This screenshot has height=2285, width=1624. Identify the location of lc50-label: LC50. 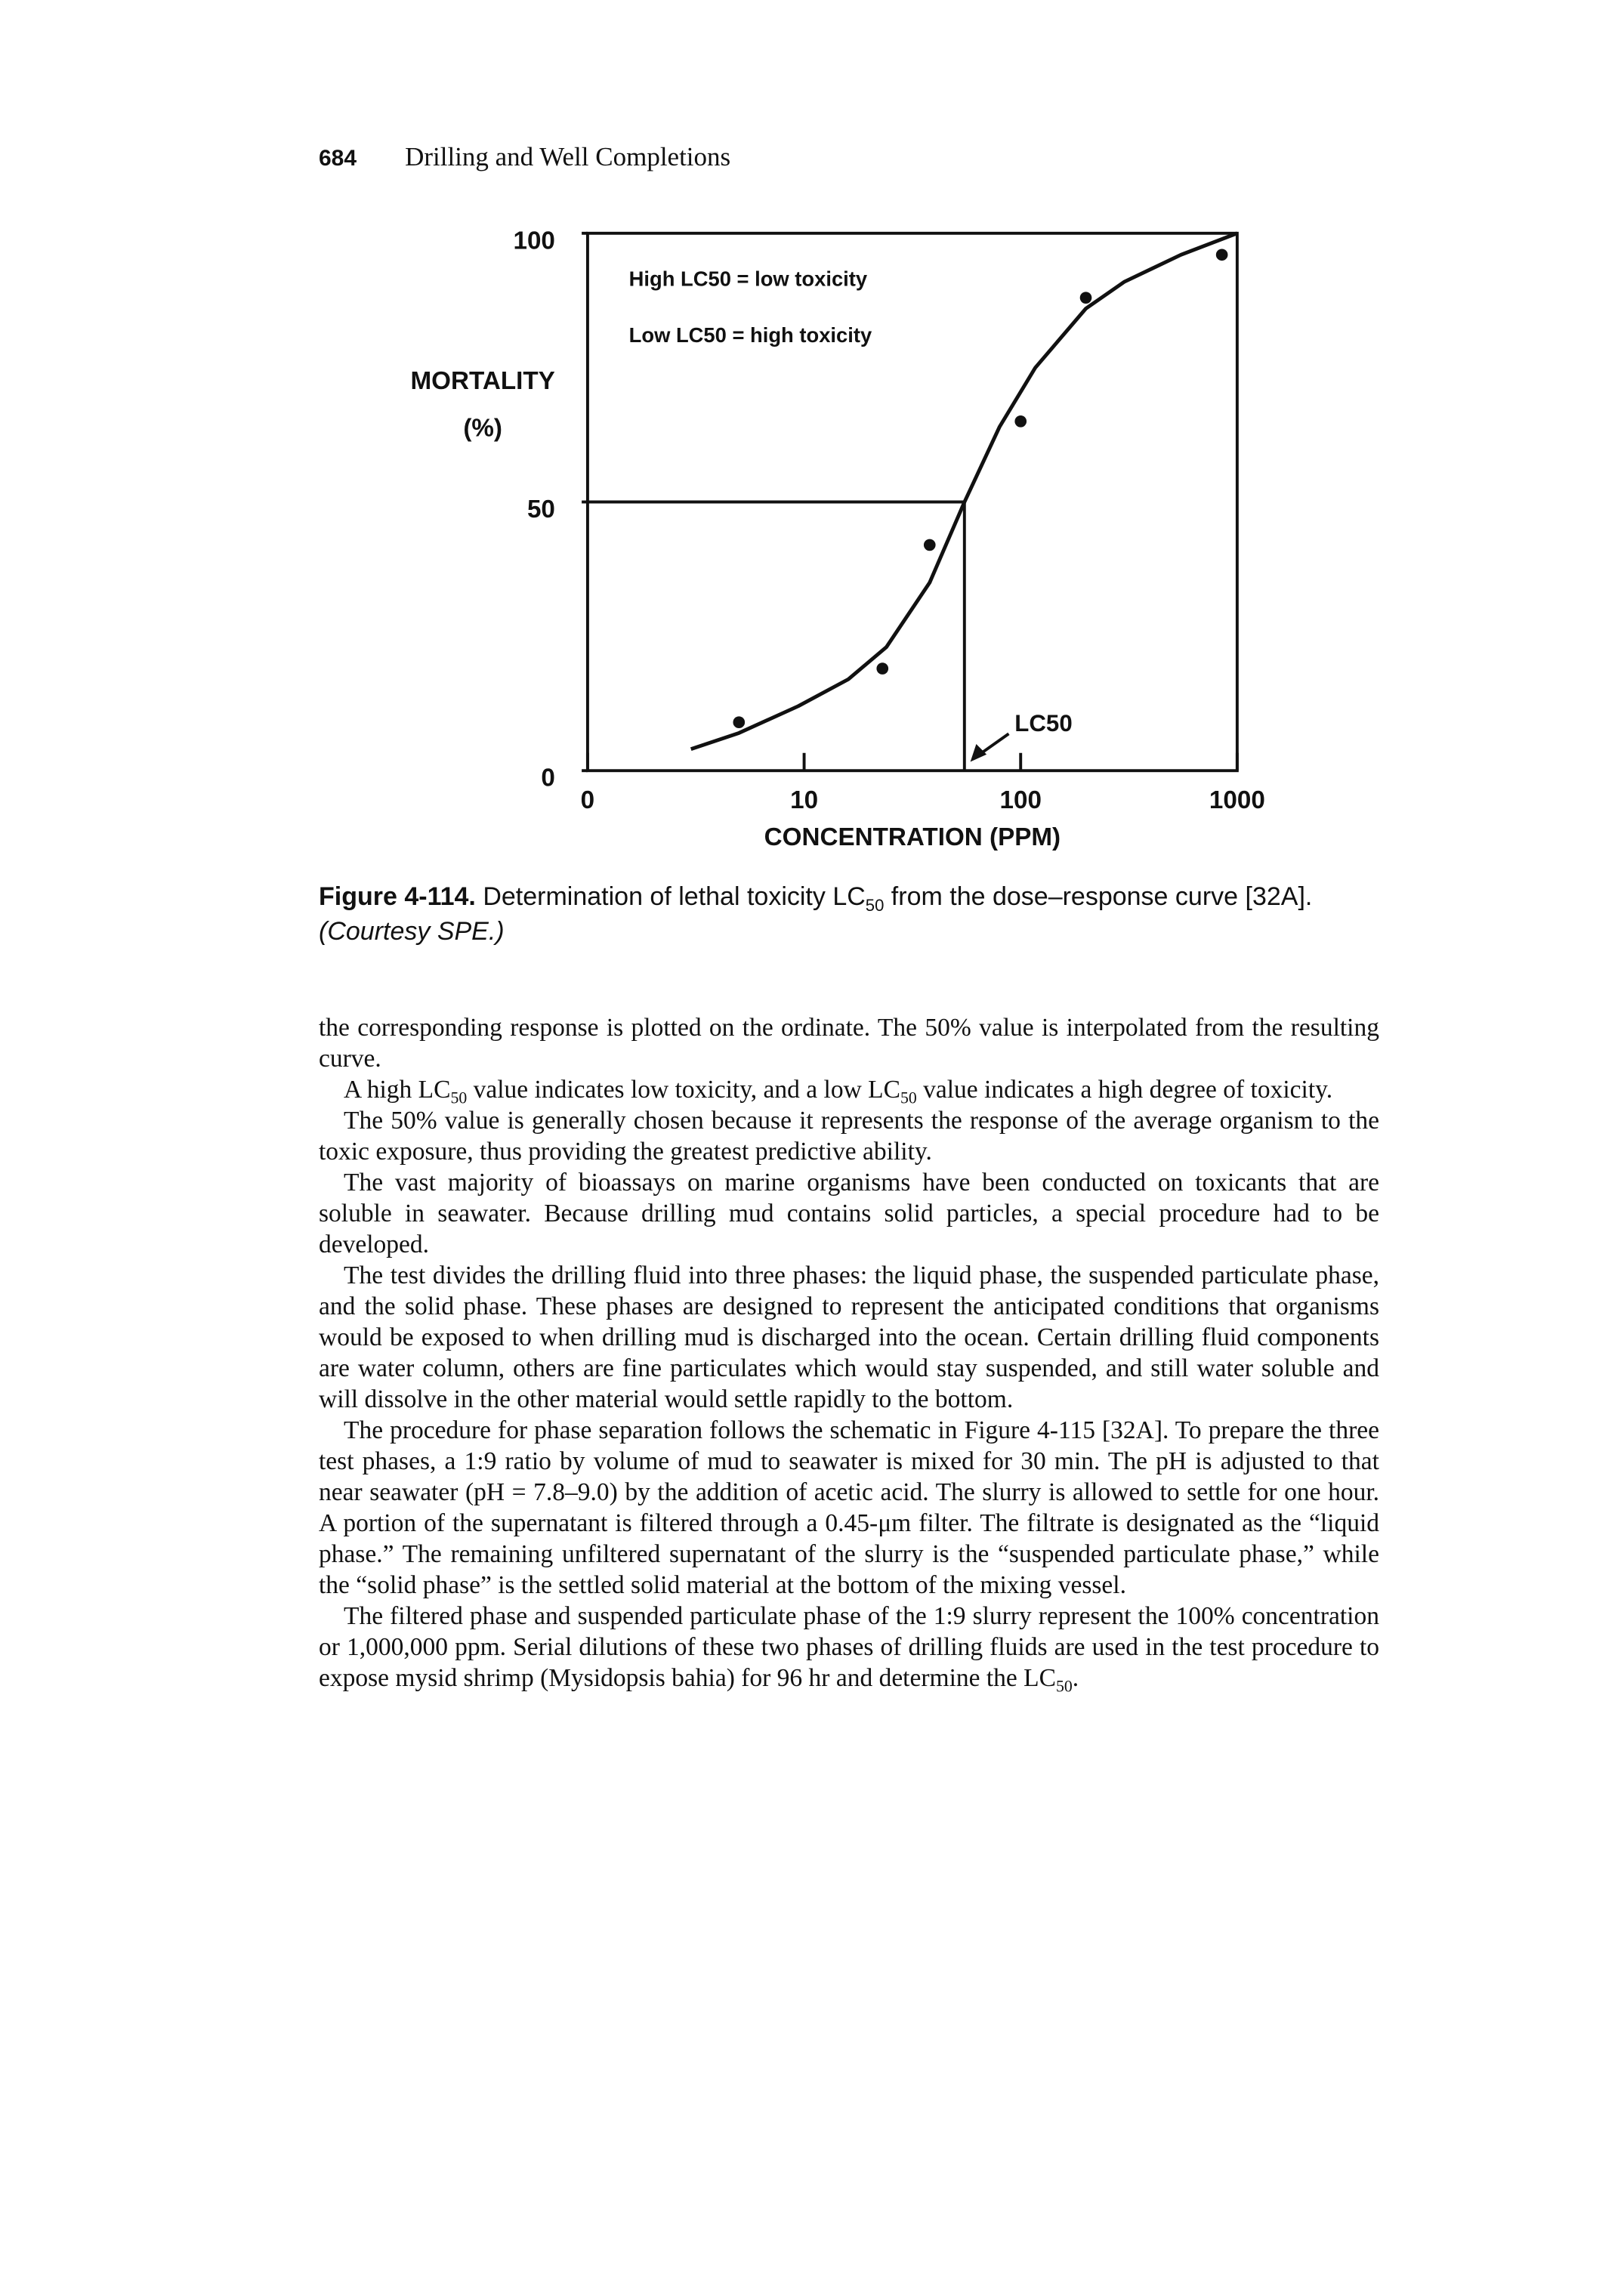
(1043, 723).